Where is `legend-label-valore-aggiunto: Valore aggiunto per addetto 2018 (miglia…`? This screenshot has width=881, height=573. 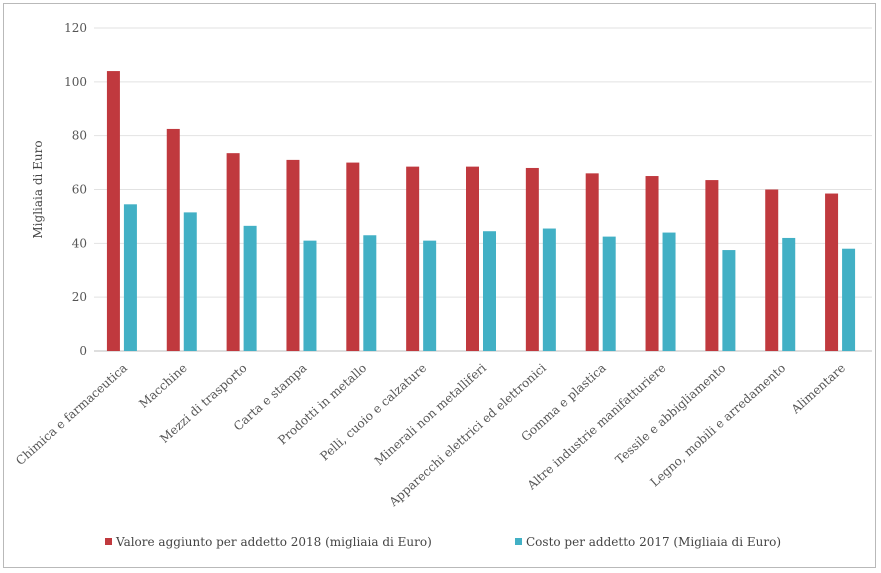 legend-label-valore-aggiunto: Valore aggiunto per addetto 2018 (miglia… is located at coordinates (273, 542).